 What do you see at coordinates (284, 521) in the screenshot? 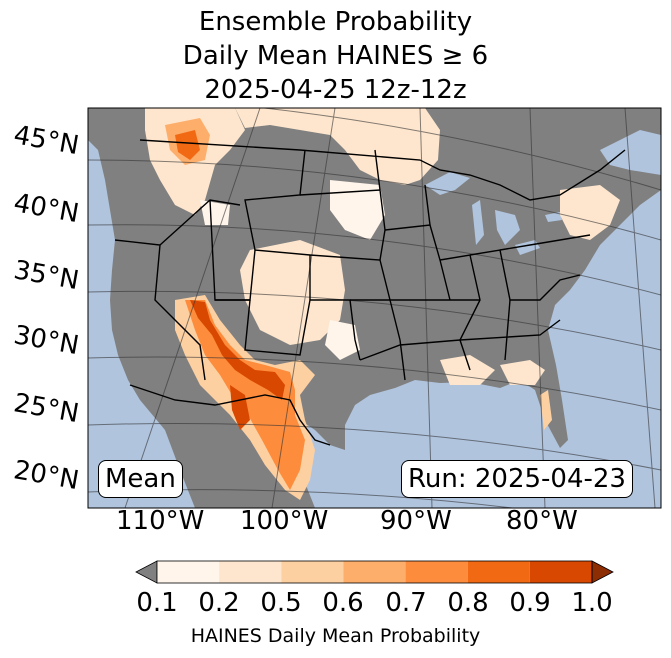
I see `lon-label-100: 100°W` at bounding box center [284, 521].